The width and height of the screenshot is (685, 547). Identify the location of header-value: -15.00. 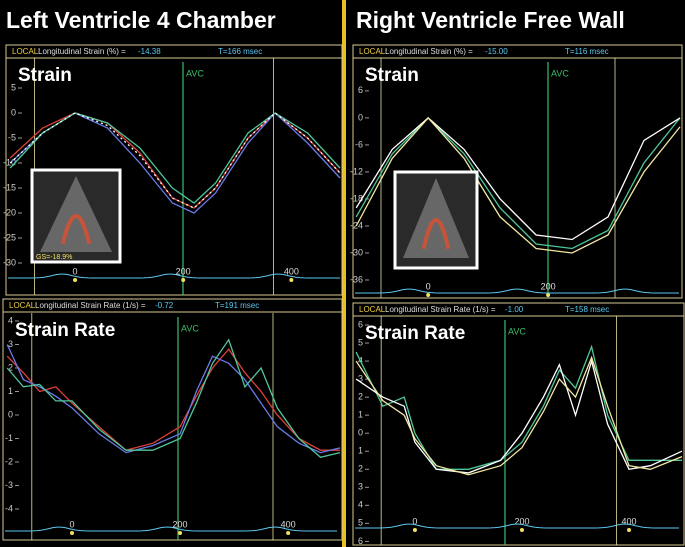
(496, 51).